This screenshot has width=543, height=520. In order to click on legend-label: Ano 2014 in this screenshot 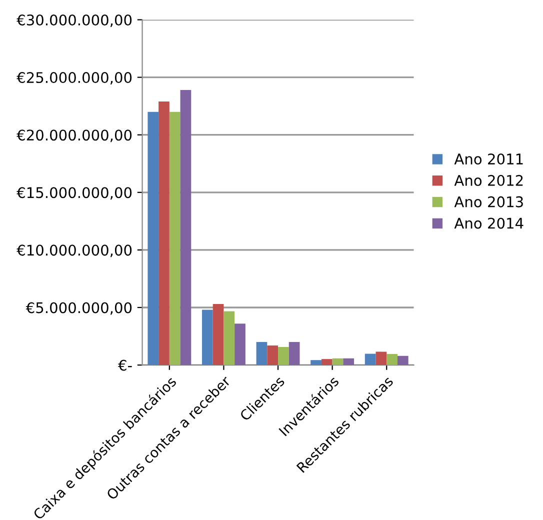, I will do `click(489, 223)`.